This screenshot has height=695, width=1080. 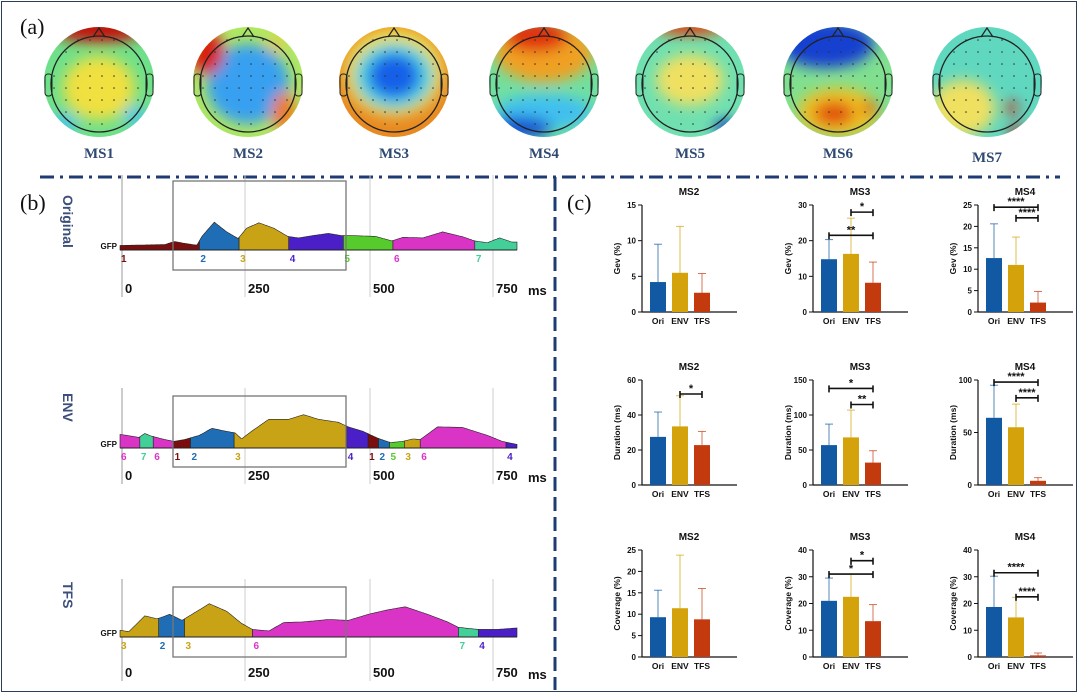 I want to click on panel-label-a: (a), so click(x=32, y=26).